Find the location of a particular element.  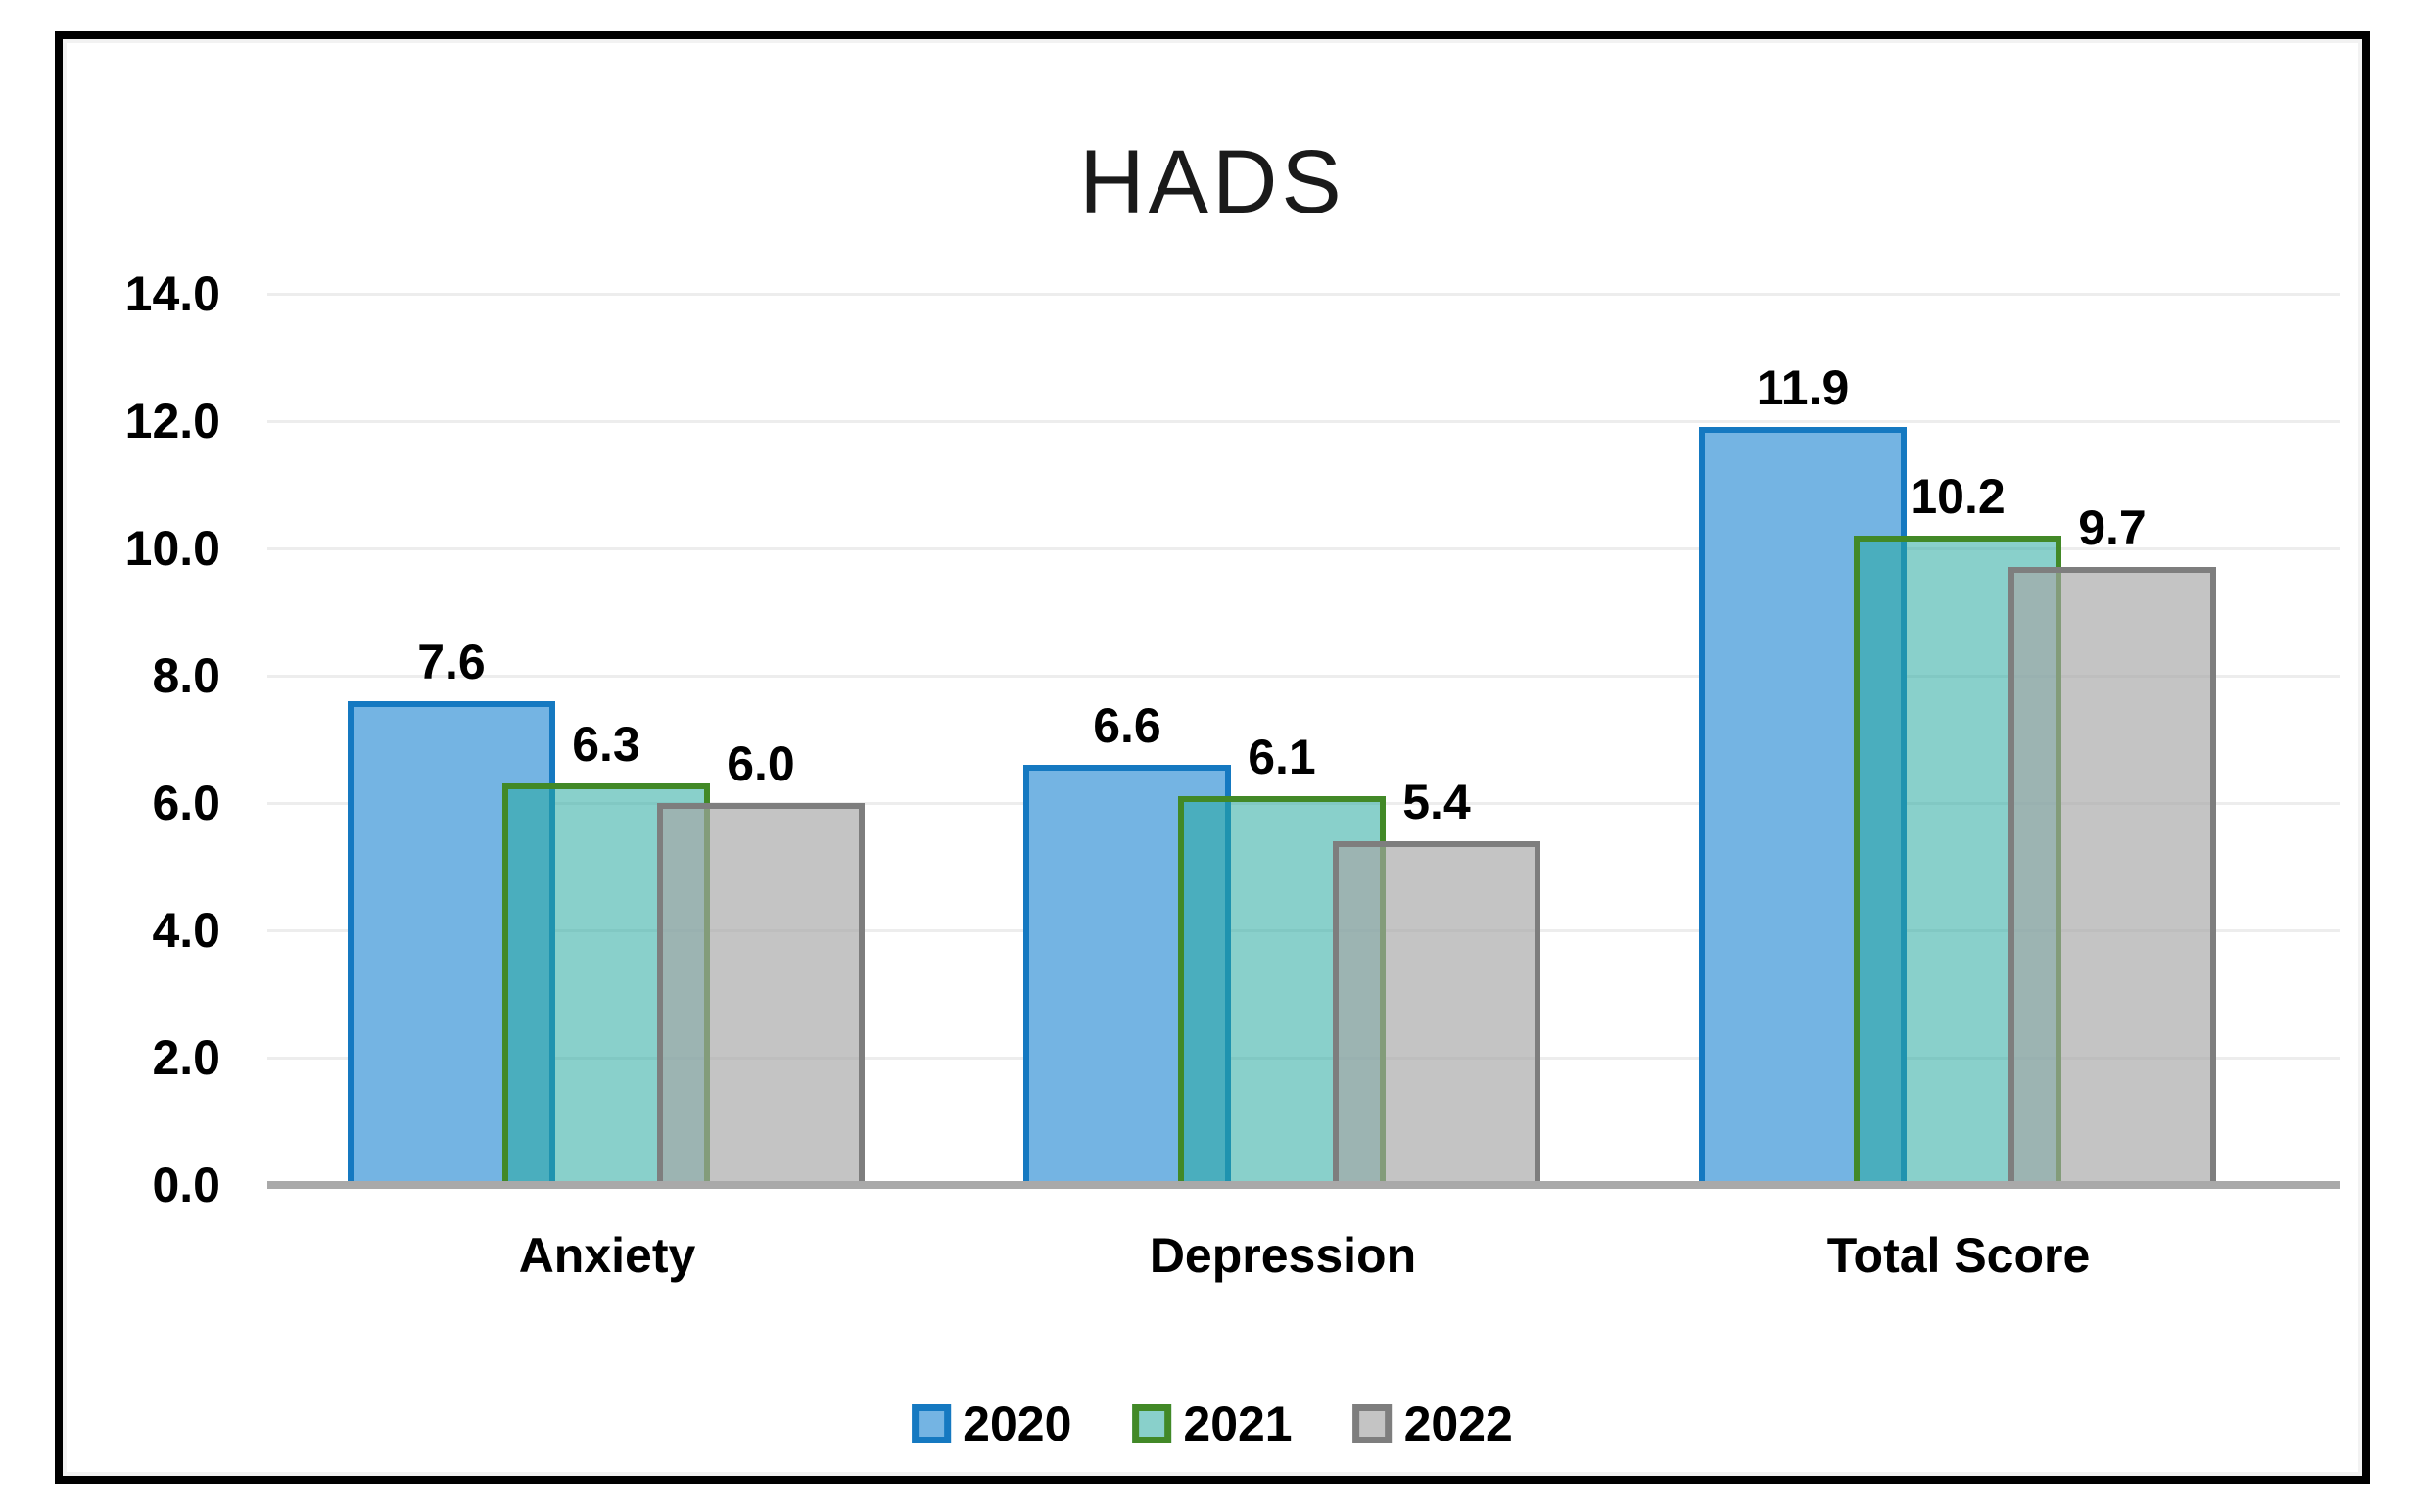

bar-2022-depression is located at coordinates (1436, 1013).